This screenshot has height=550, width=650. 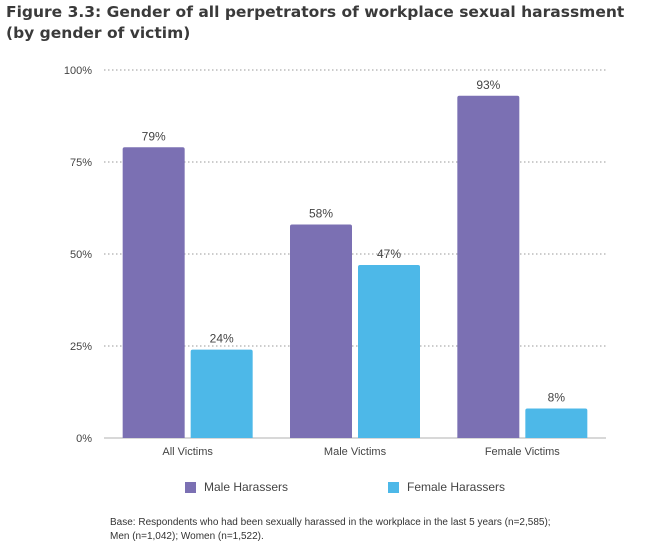 What do you see at coordinates (393, 487) in the screenshot?
I see `legend-swatch-female-harassers` at bounding box center [393, 487].